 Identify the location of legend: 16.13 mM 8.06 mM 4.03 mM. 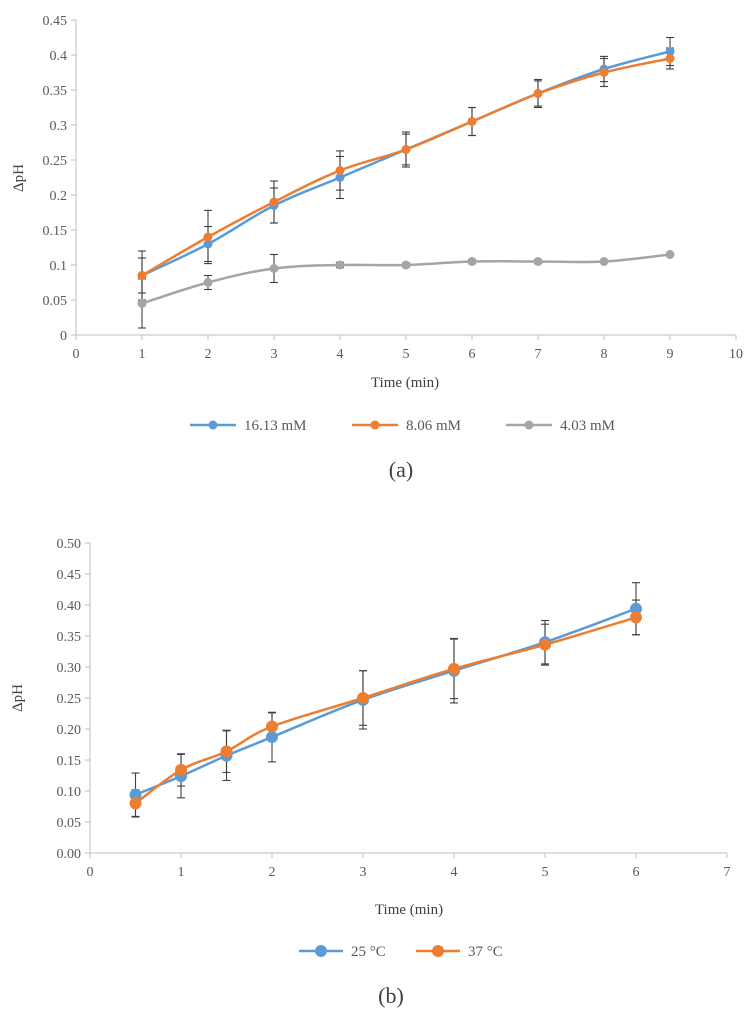
(402, 426).